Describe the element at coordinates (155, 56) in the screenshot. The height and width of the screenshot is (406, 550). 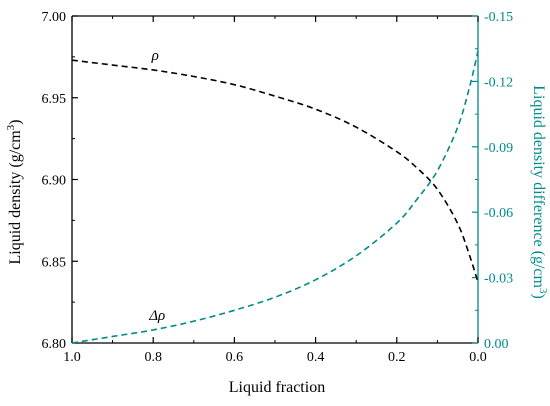
I see `annotation-rho: ρ` at that location.